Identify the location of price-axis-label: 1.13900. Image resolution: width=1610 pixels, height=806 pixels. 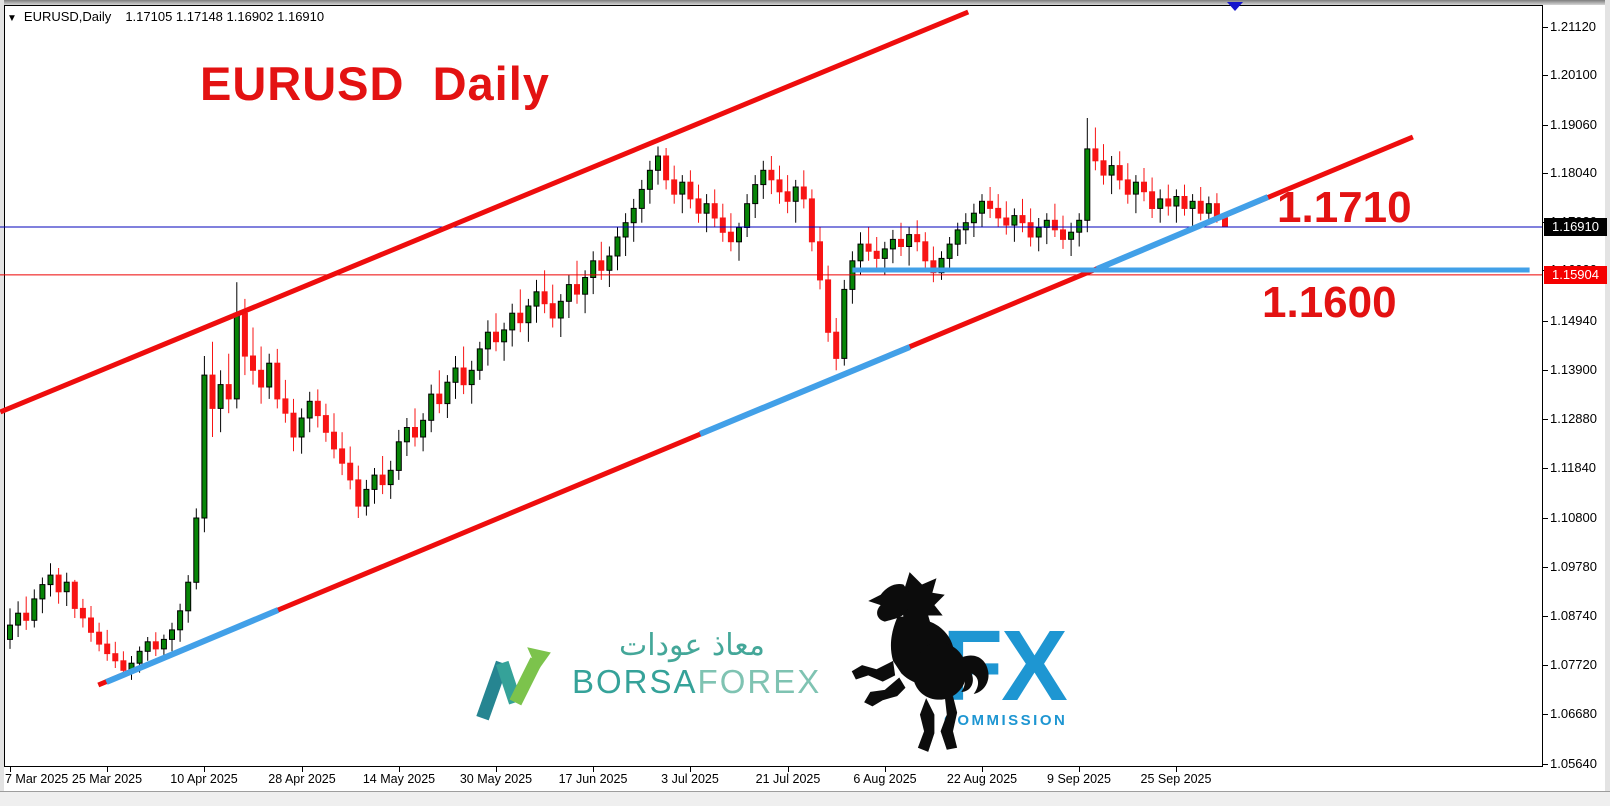
(1573, 369).